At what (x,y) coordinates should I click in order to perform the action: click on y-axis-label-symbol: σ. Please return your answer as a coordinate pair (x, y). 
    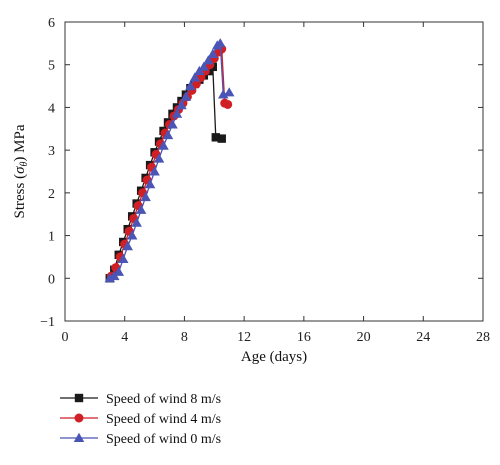
    Looking at the image, I should click on (20, 170).